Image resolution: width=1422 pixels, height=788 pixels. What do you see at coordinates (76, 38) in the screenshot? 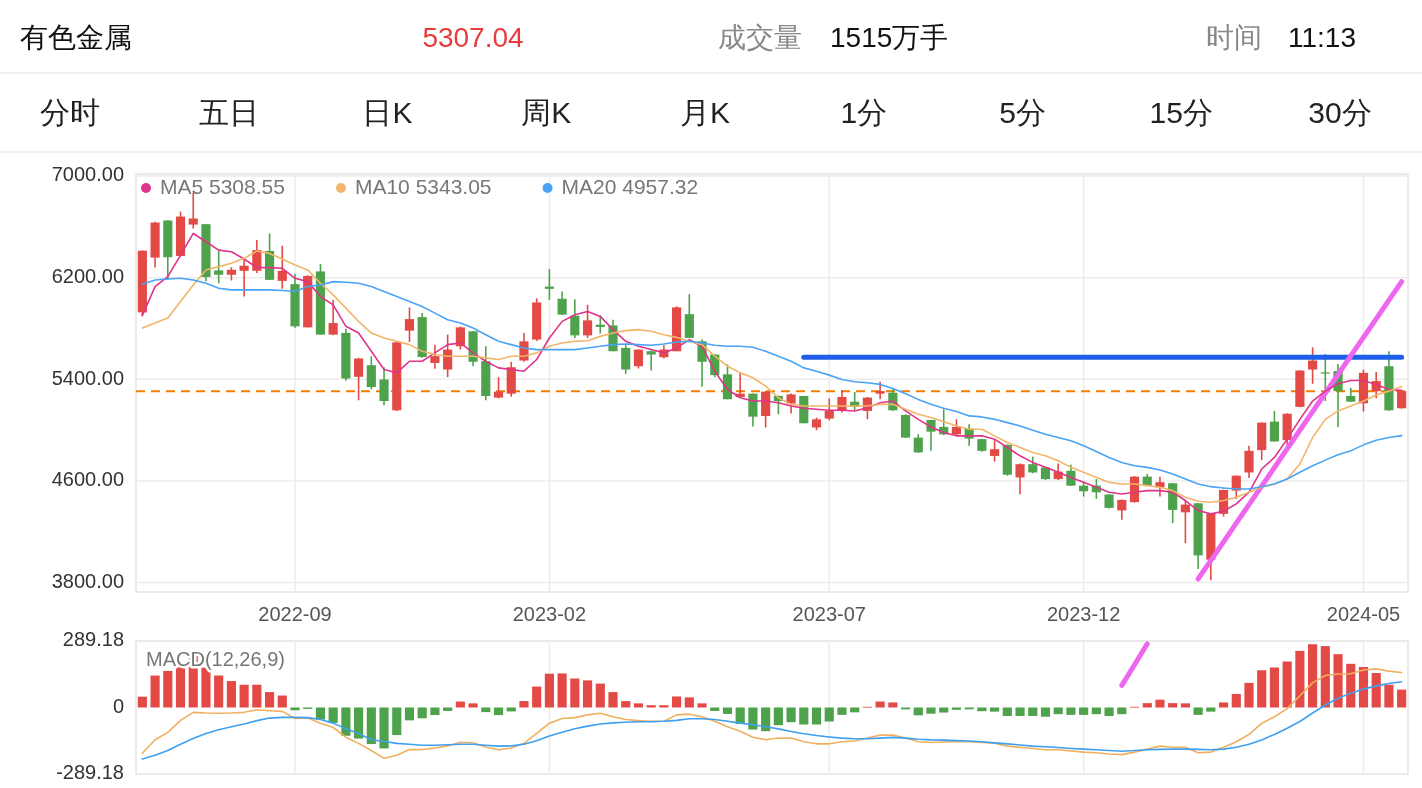
I see `text: 有色金属` at bounding box center [76, 38].